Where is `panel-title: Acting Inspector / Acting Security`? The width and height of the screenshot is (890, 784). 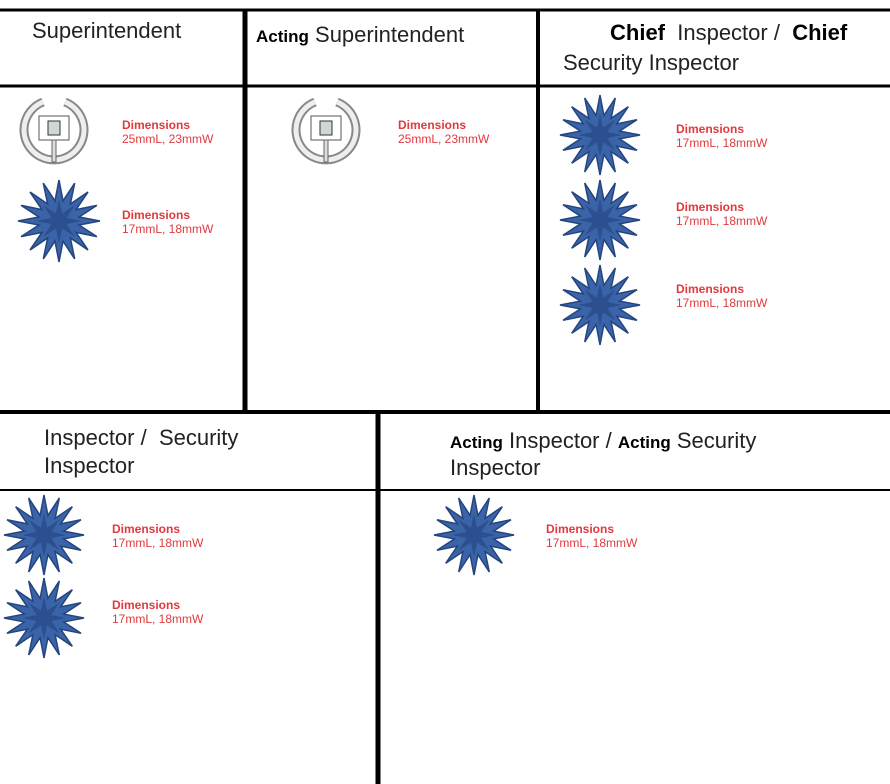
panel-title: Acting Inspector / Acting Security is located at coordinates (603, 442).